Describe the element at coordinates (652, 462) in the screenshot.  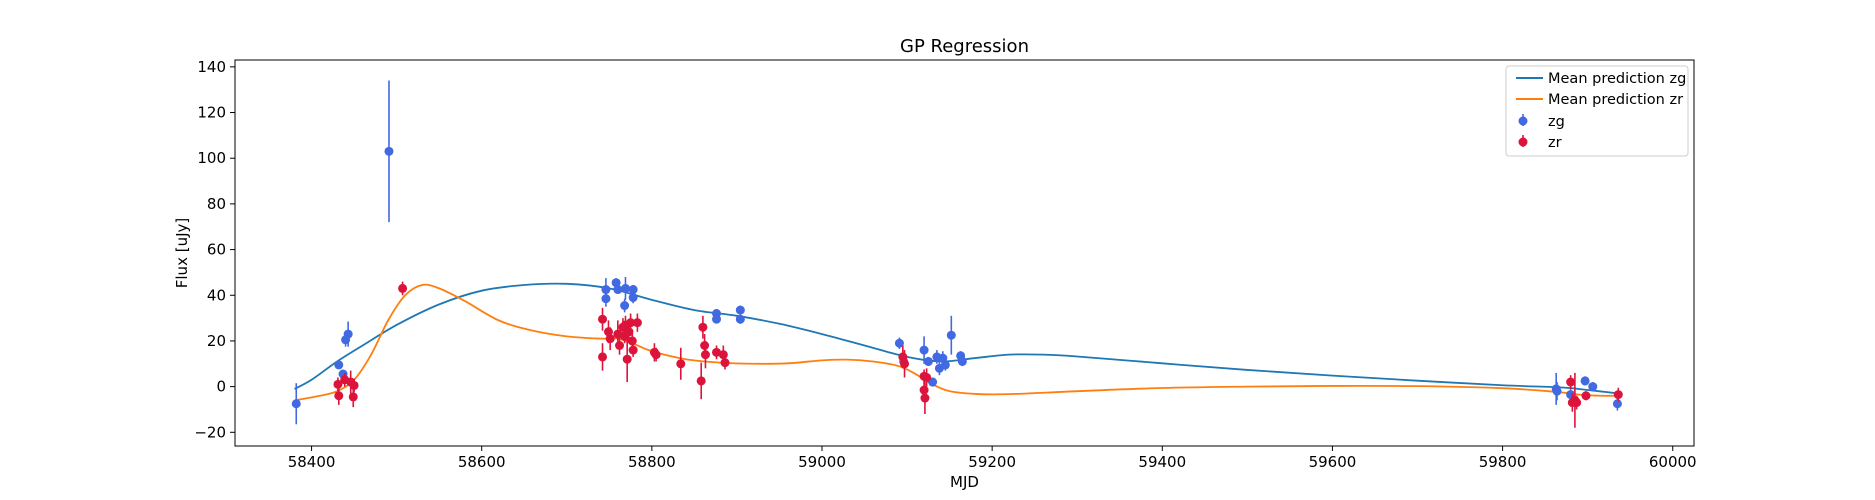
I see `x-tick-label: 58800` at that location.